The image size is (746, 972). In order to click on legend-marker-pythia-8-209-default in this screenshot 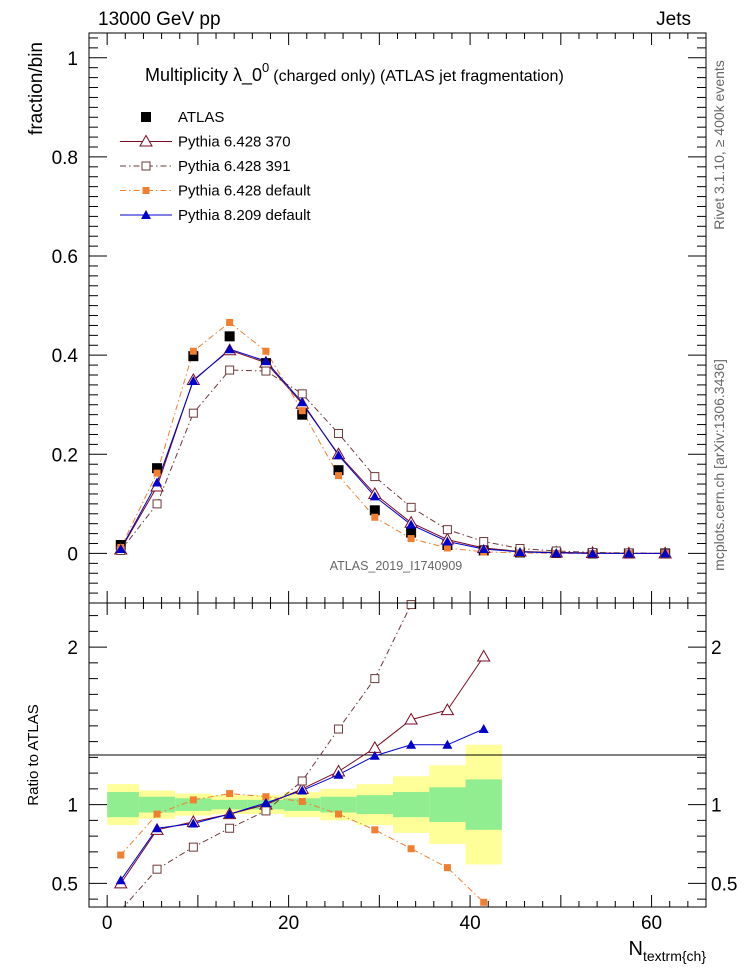, I will do `click(146, 214)`.